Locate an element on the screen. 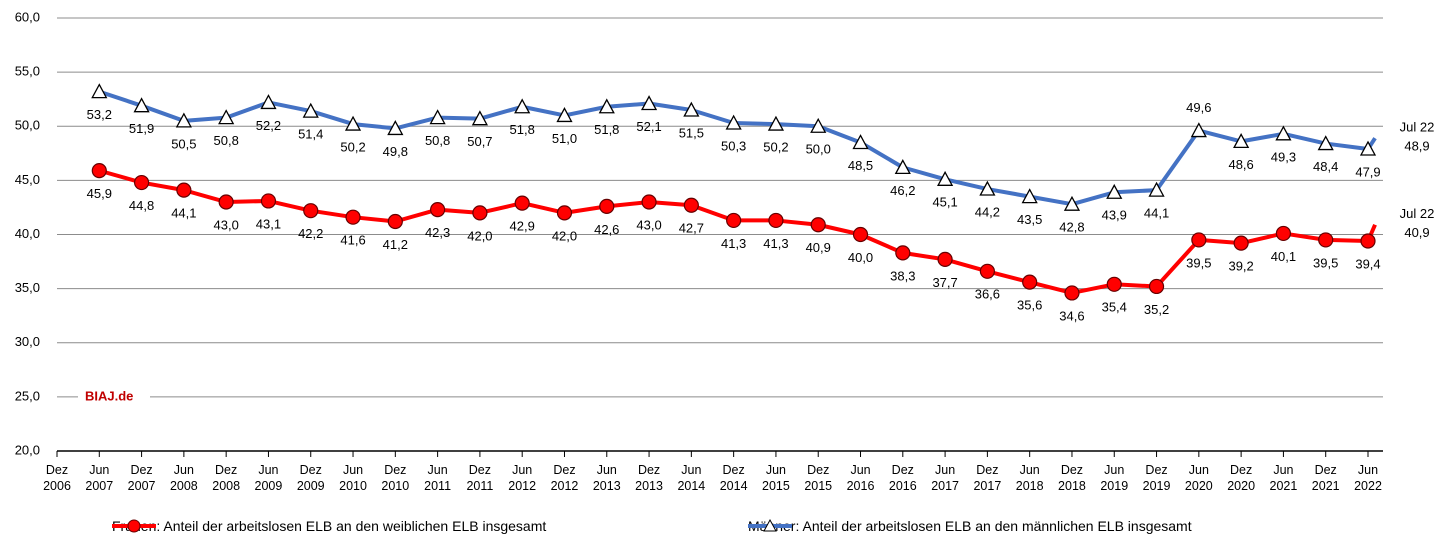 Image resolution: width=1450 pixels, height=544 pixels. data-label: 36,6 is located at coordinates (987, 294).